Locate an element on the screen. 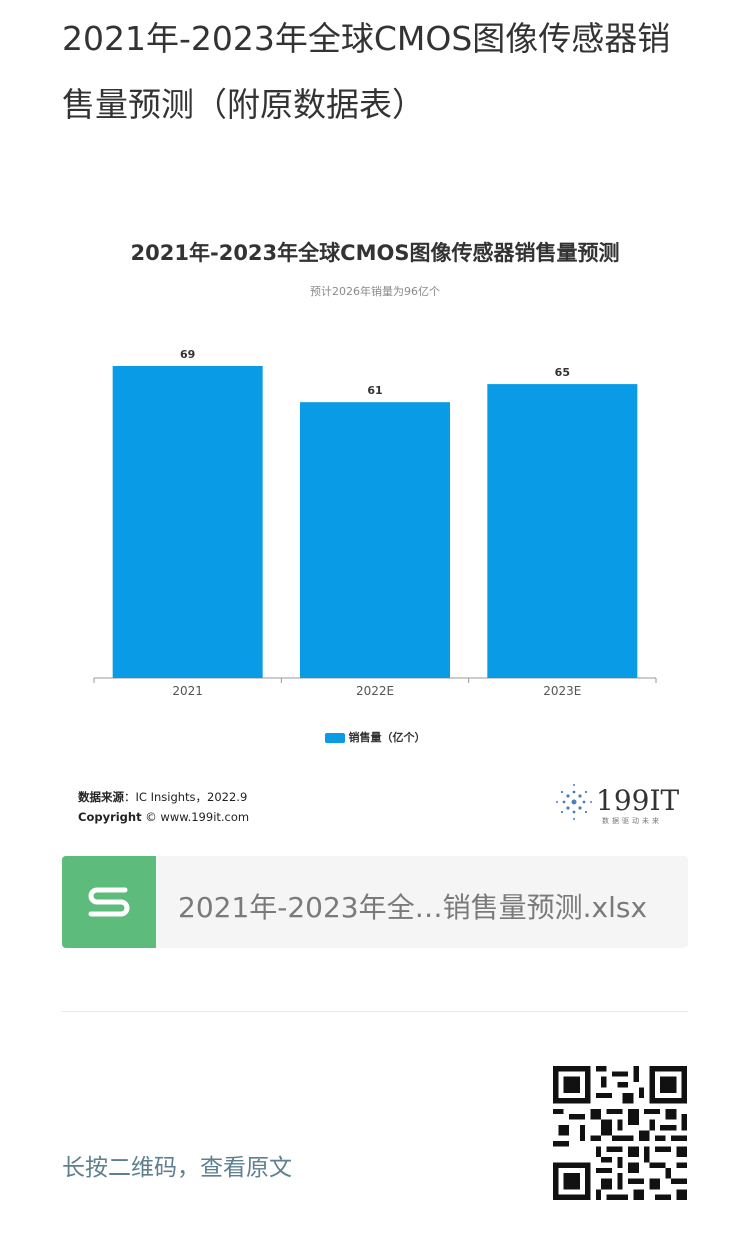 Image resolution: width=750 pixels, height=1252 pixels. source-label: 数据来源 is located at coordinates (101, 797).